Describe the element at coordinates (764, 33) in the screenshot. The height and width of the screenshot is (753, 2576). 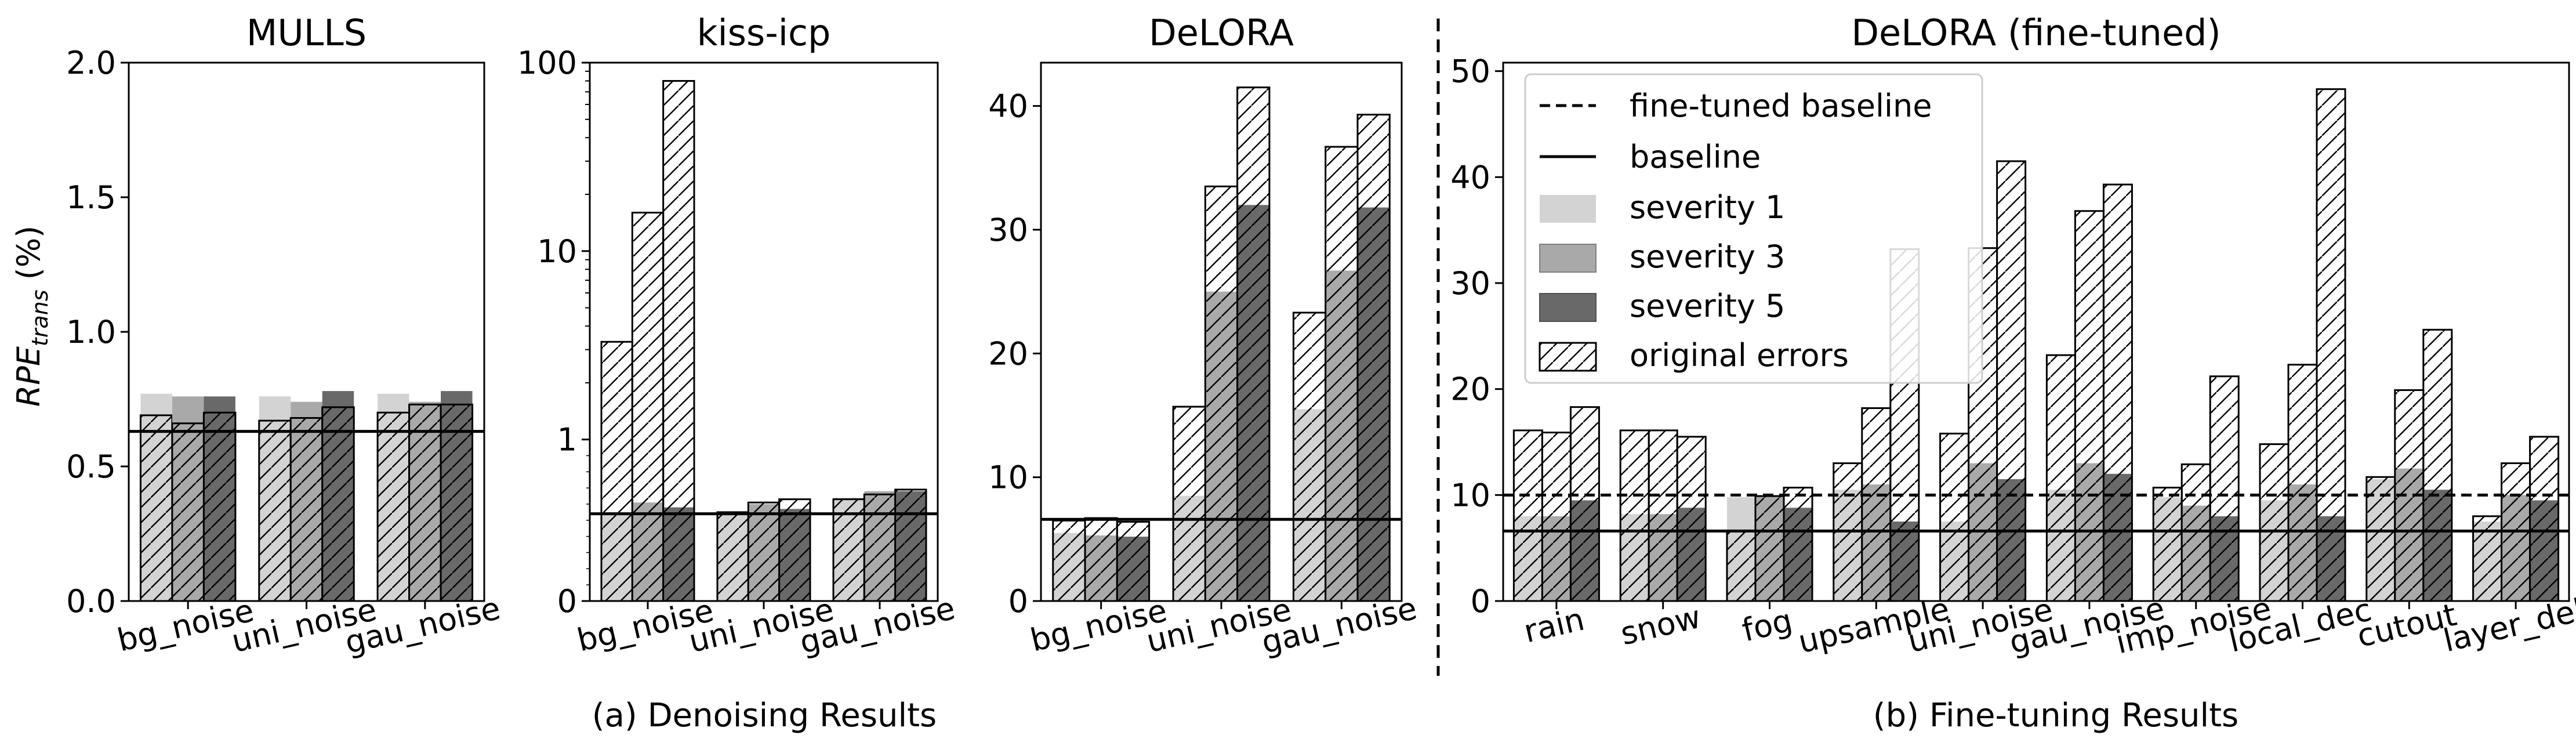
I see `chart-title: kiss-icp` at that location.